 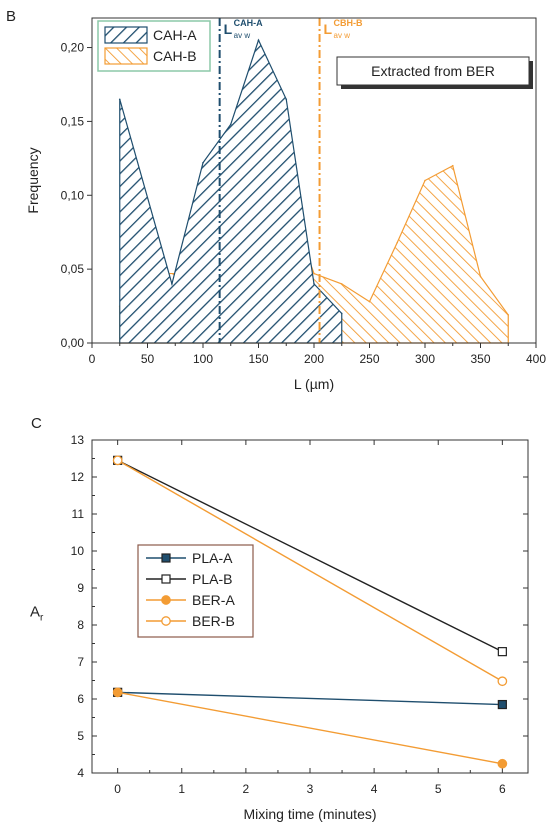 What do you see at coordinates (203, 359) in the screenshot?
I see `x-tick-label-100: 100` at bounding box center [203, 359].